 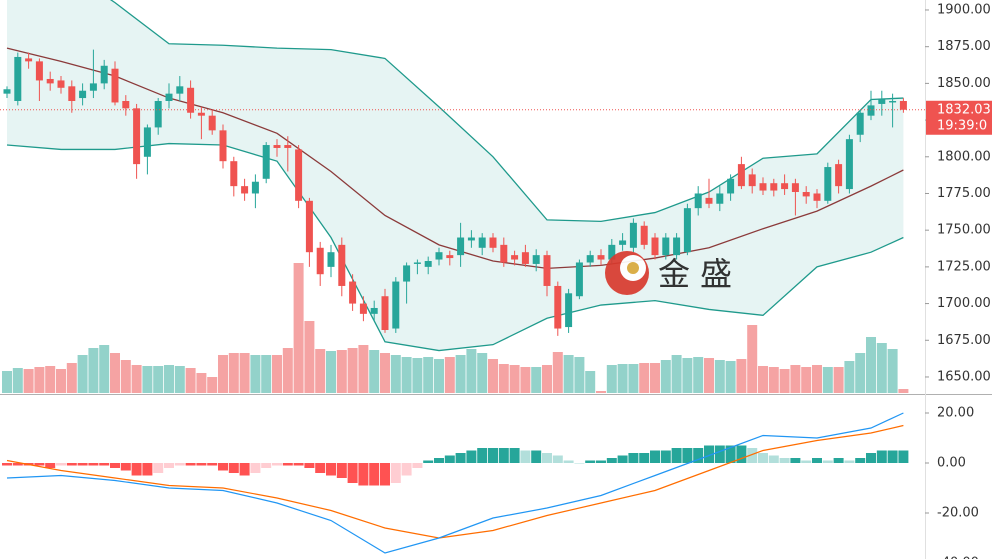 What do you see at coordinates (955, 413) in the screenshot?
I see `y-tick-label: 20.00` at bounding box center [955, 413].